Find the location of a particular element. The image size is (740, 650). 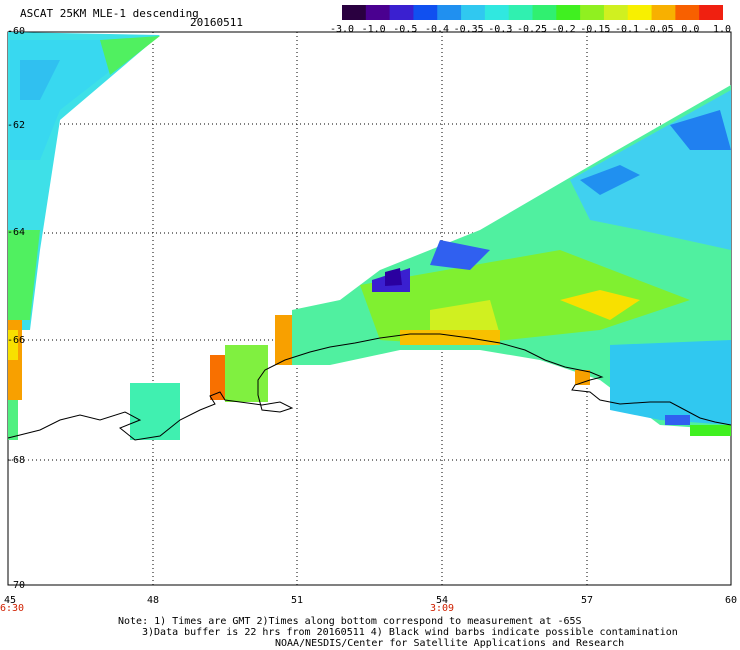

colorbar-tick-label: -1.0 is located at coordinates (373, 29).